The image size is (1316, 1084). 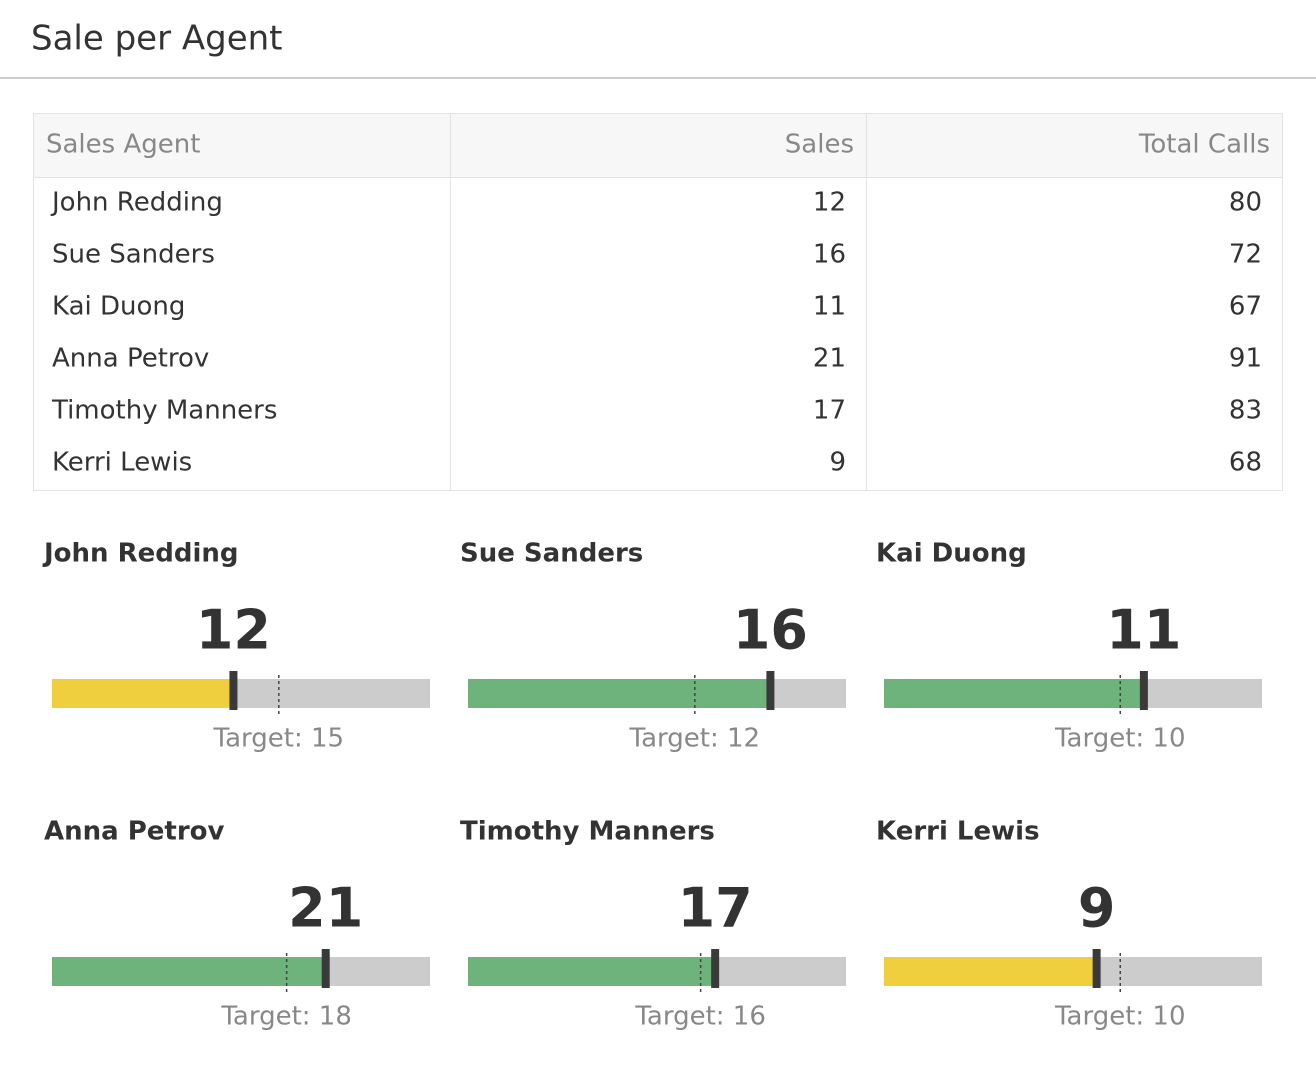 What do you see at coordinates (958, 832) in the screenshot?
I see `gauge-name: Kerri Lewis` at bounding box center [958, 832].